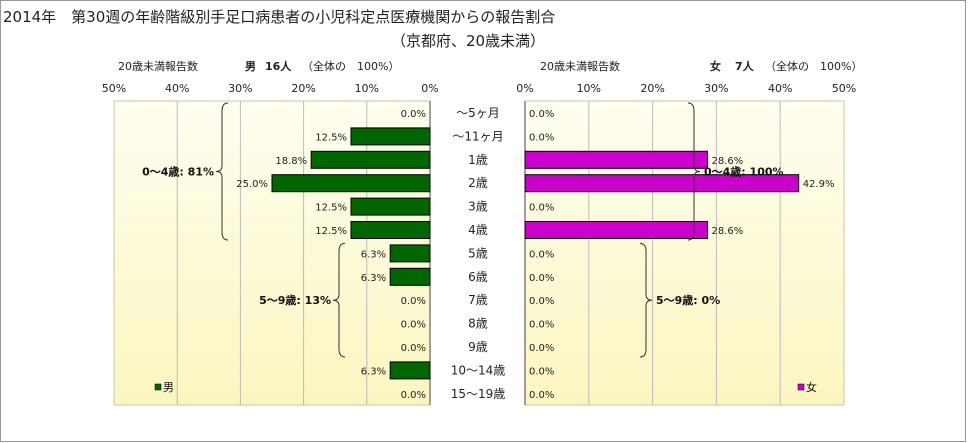  Describe the element at coordinates (780, 88) in the screenshot. I see `female-tick-label: 40%` at that location.